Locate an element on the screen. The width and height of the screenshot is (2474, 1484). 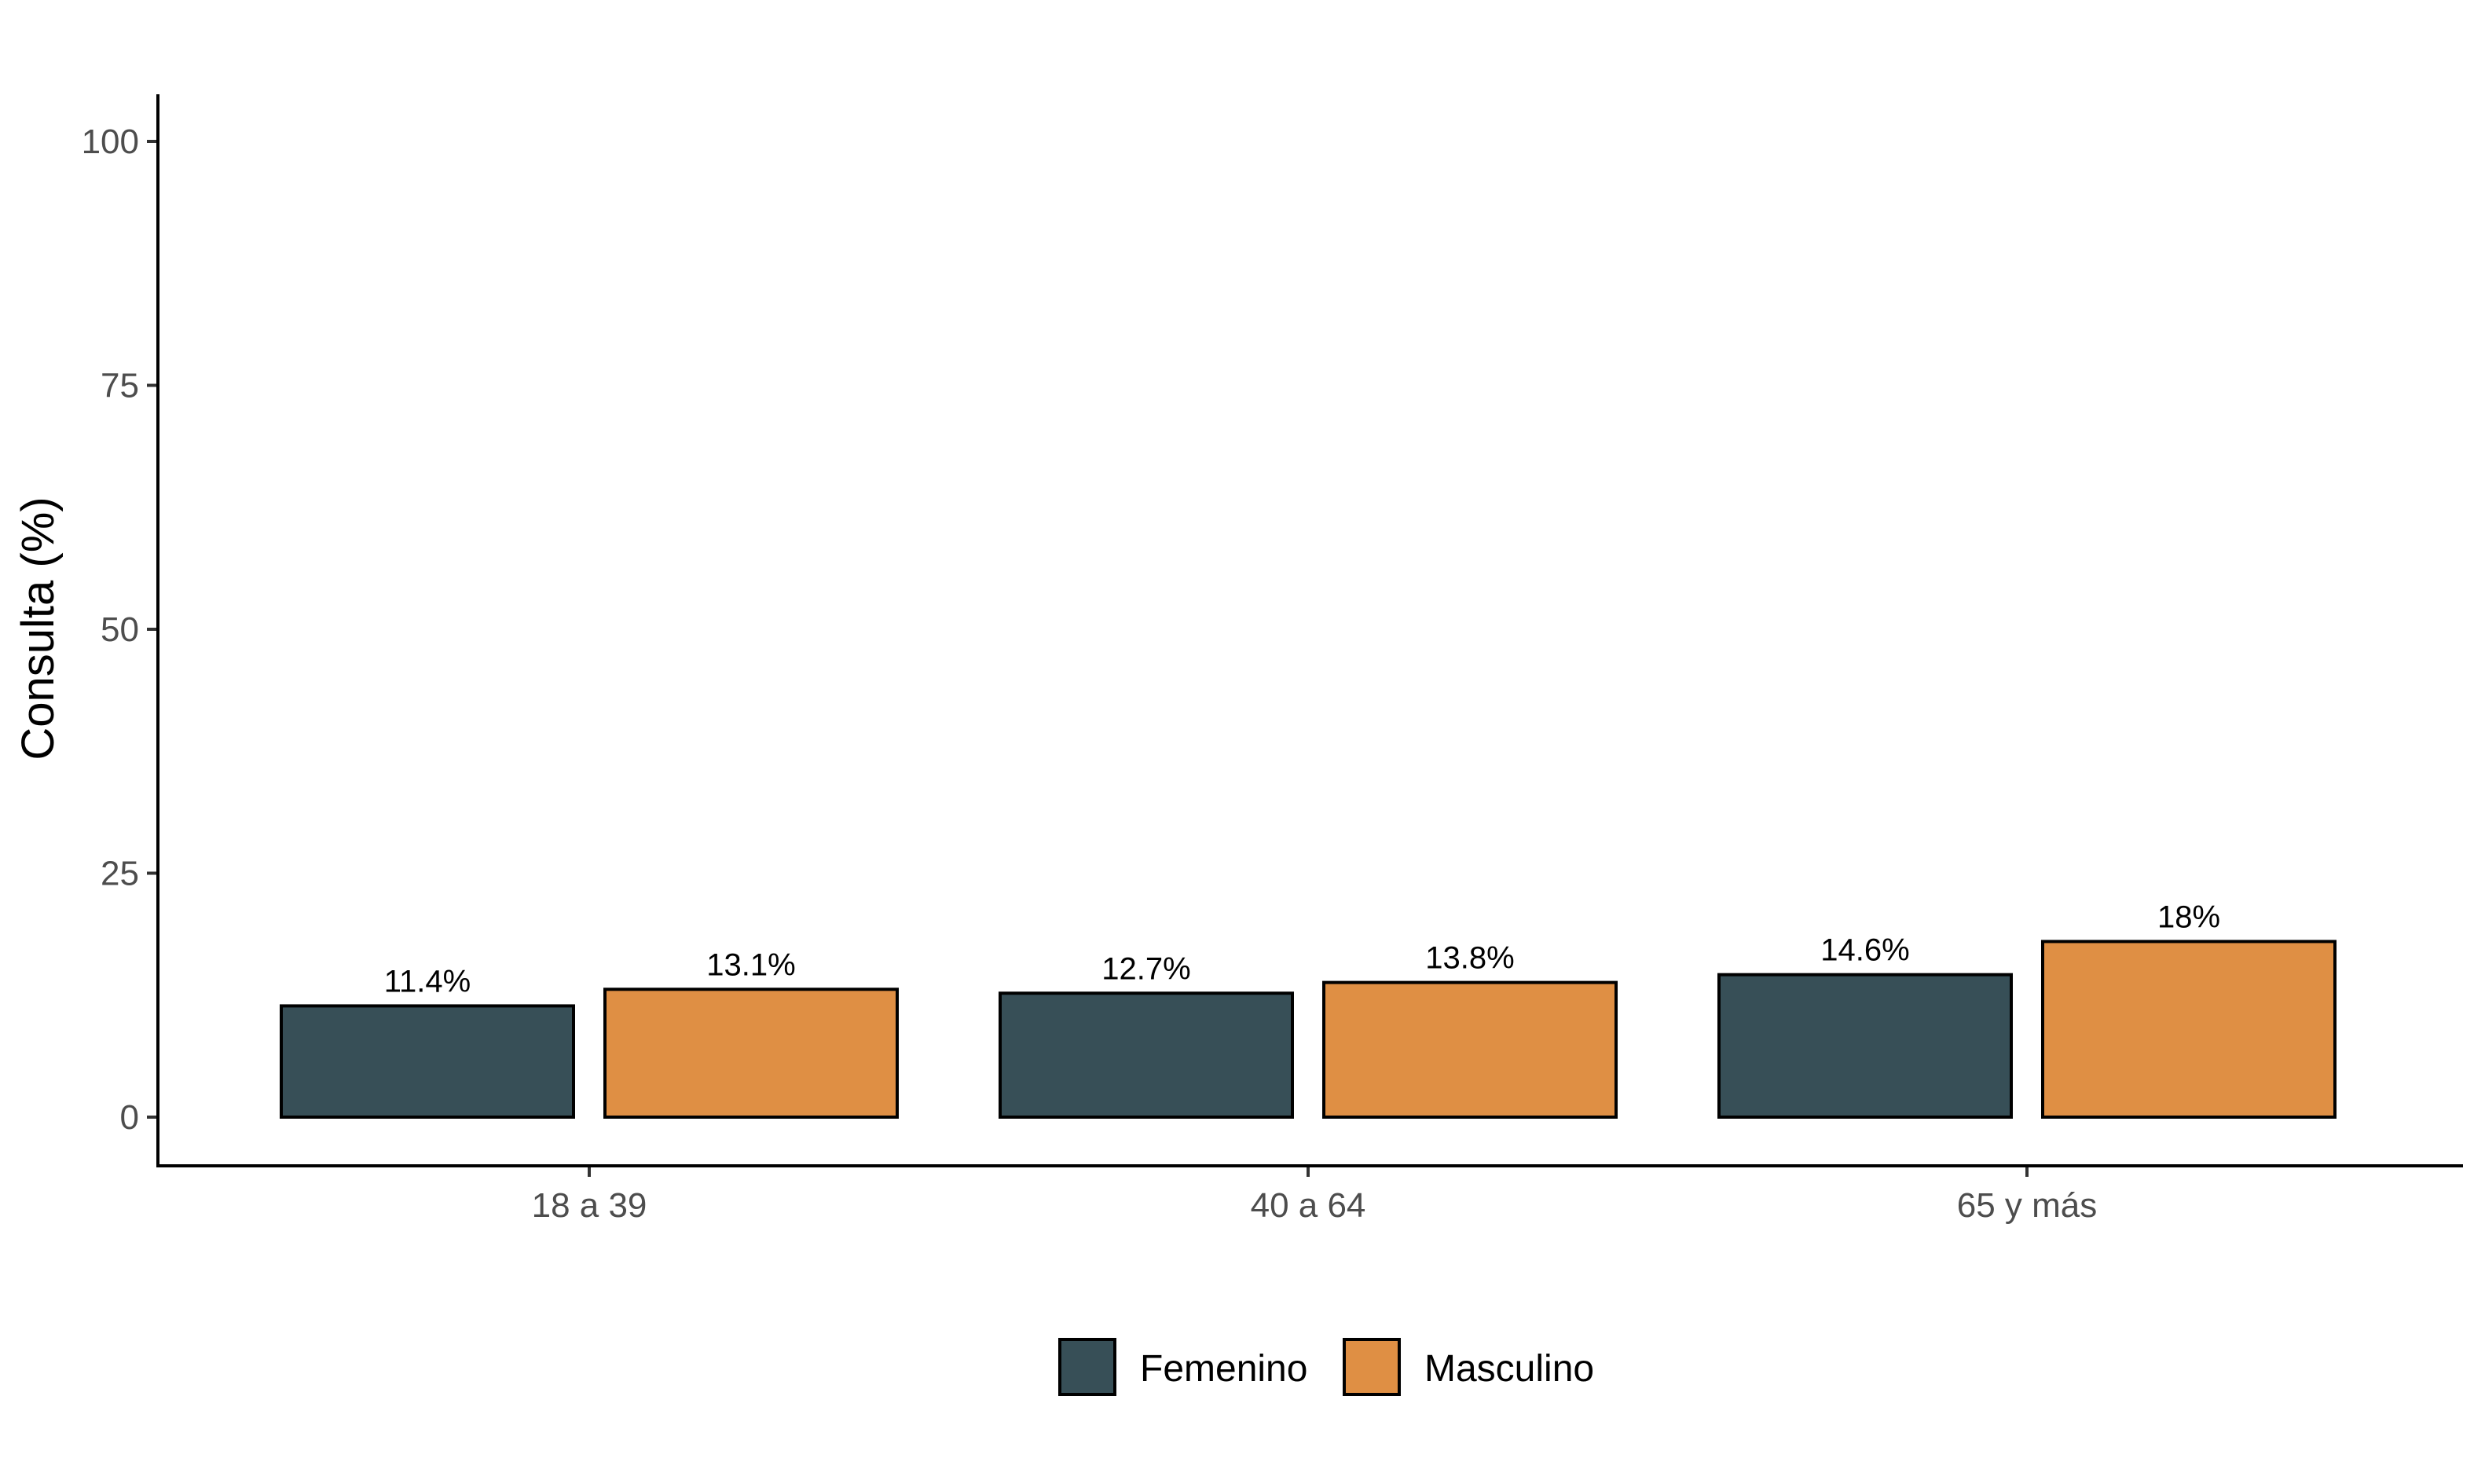
legend-label-femenino: Femenino is located at coordinates (1223, 1369).